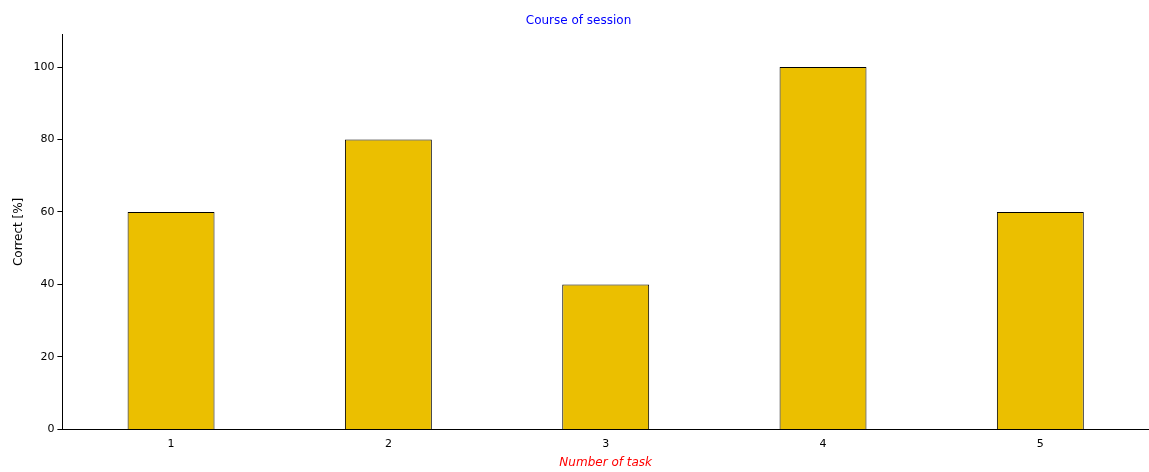 This screenshot has height=472, width=1149. Describe the element at coordinates (47, 284) in the screenshot. I see `y-tick-label: 40` at that location.